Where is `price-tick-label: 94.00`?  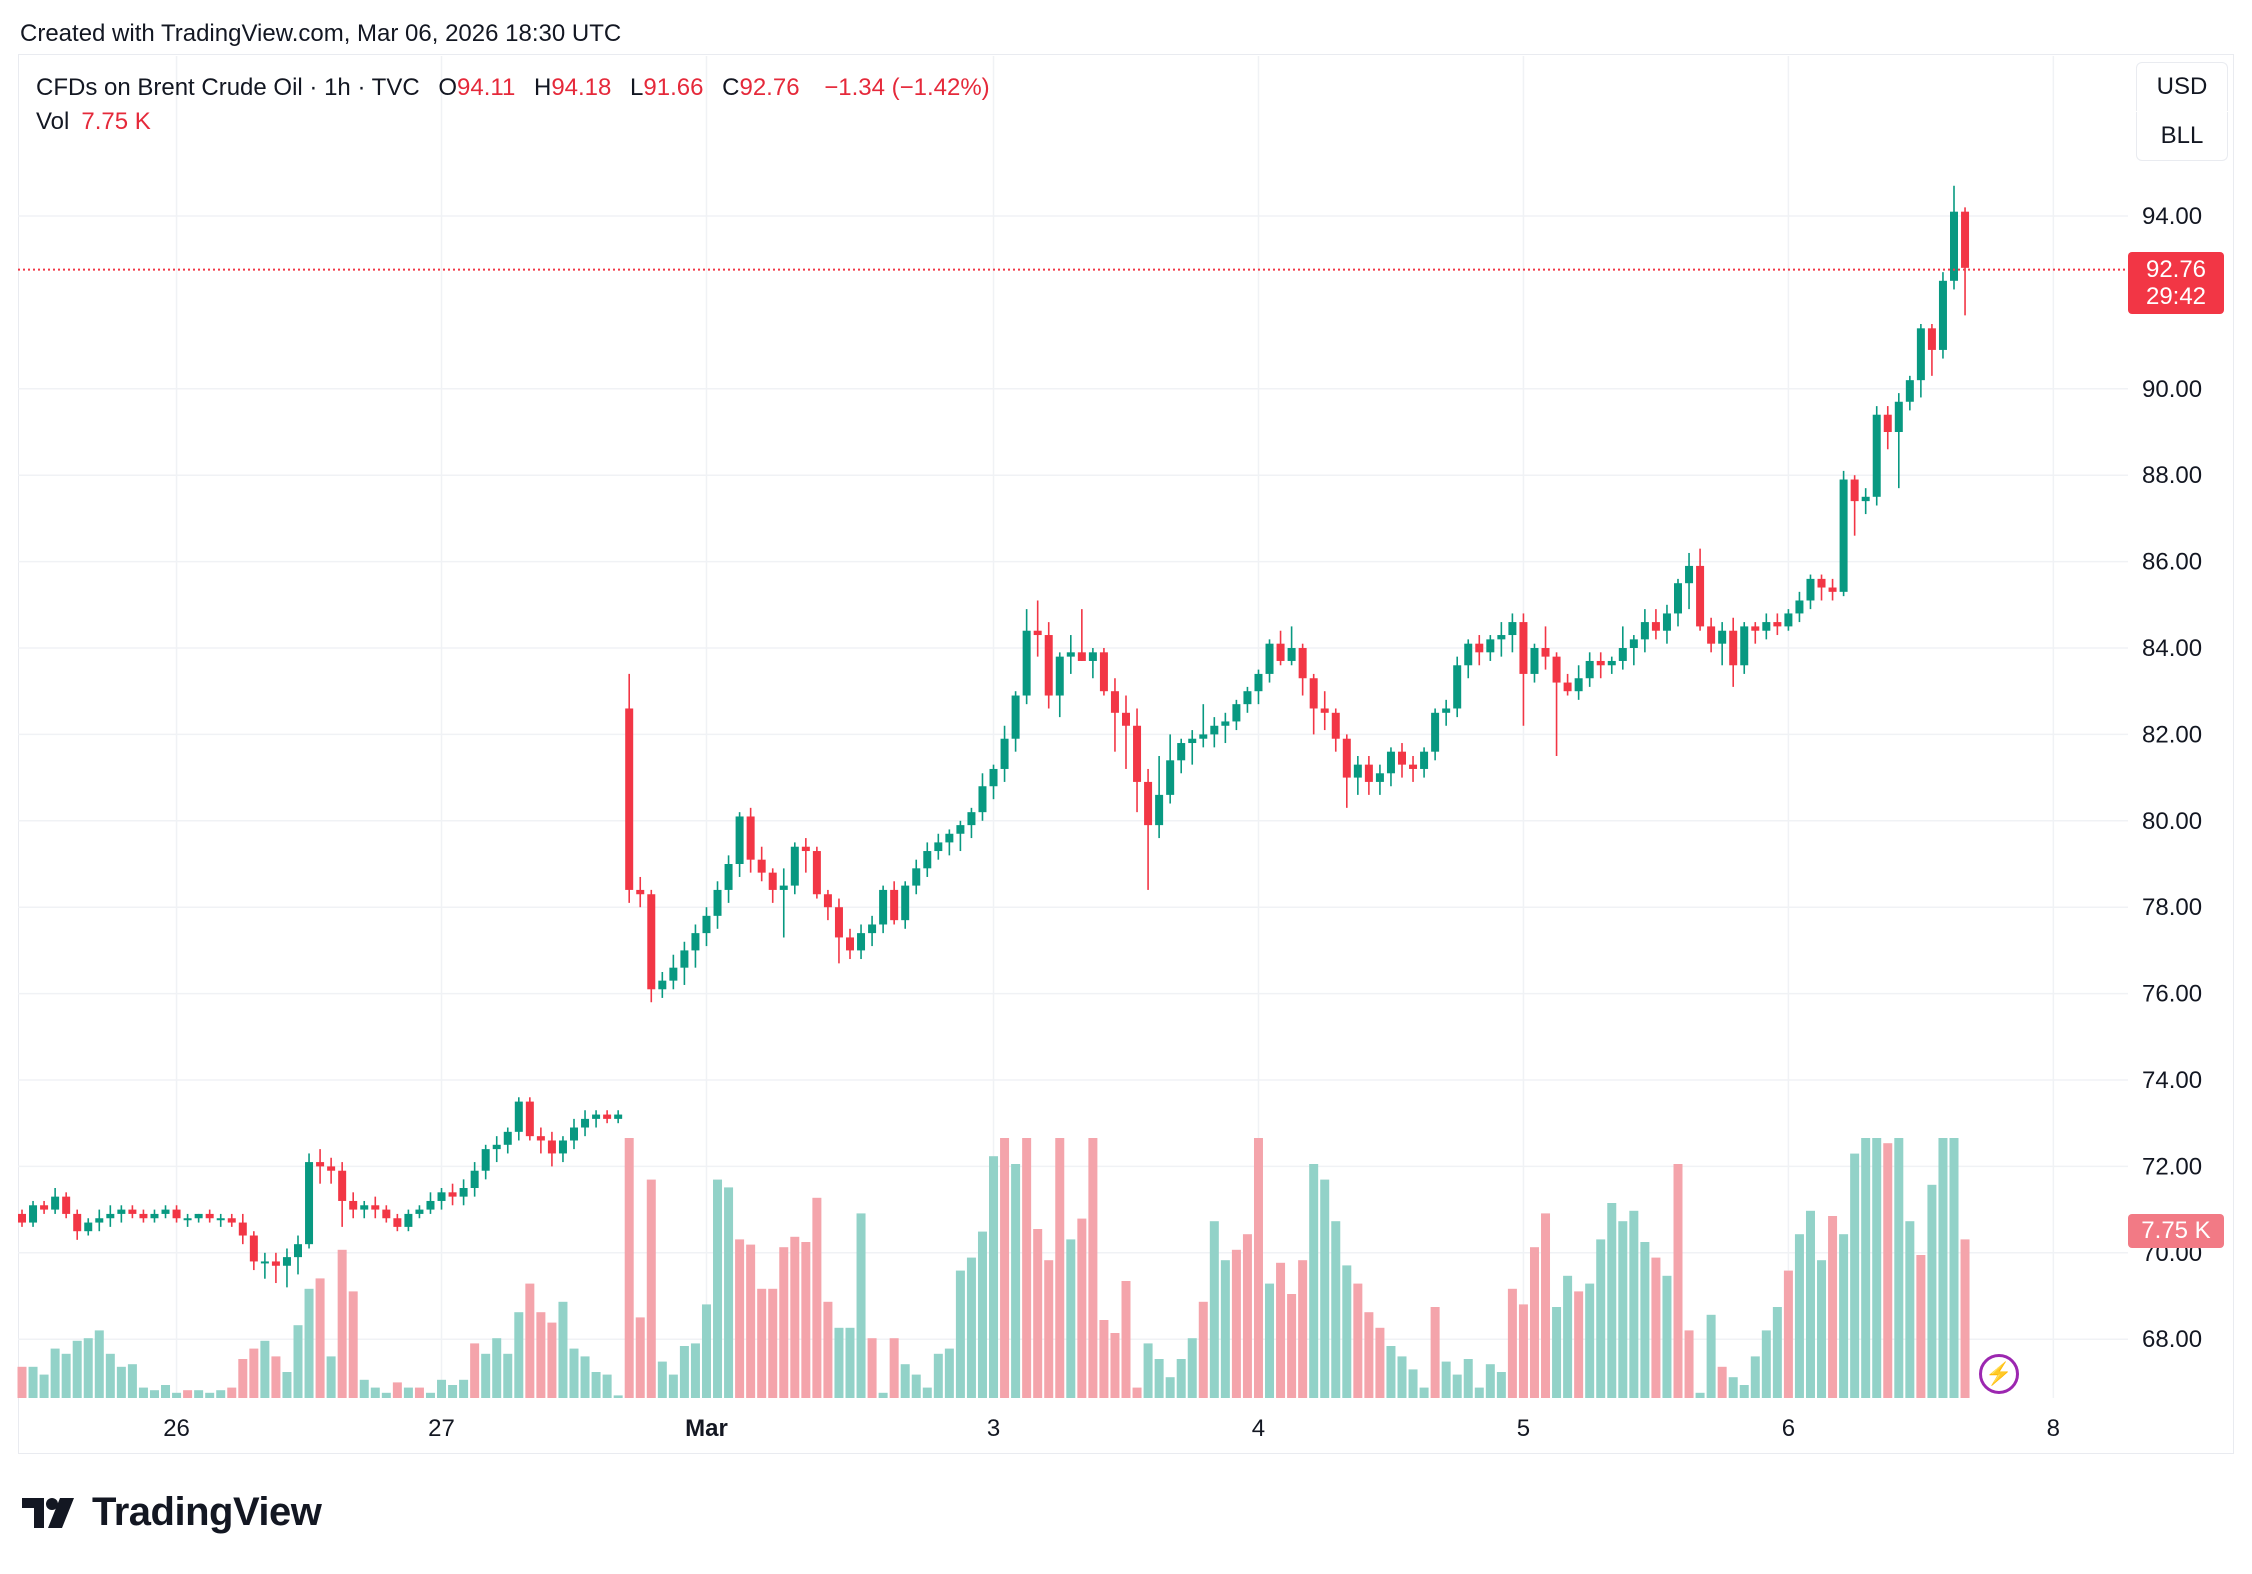
price-tick-label: 94.00 is located at coordinates (2172, 216).